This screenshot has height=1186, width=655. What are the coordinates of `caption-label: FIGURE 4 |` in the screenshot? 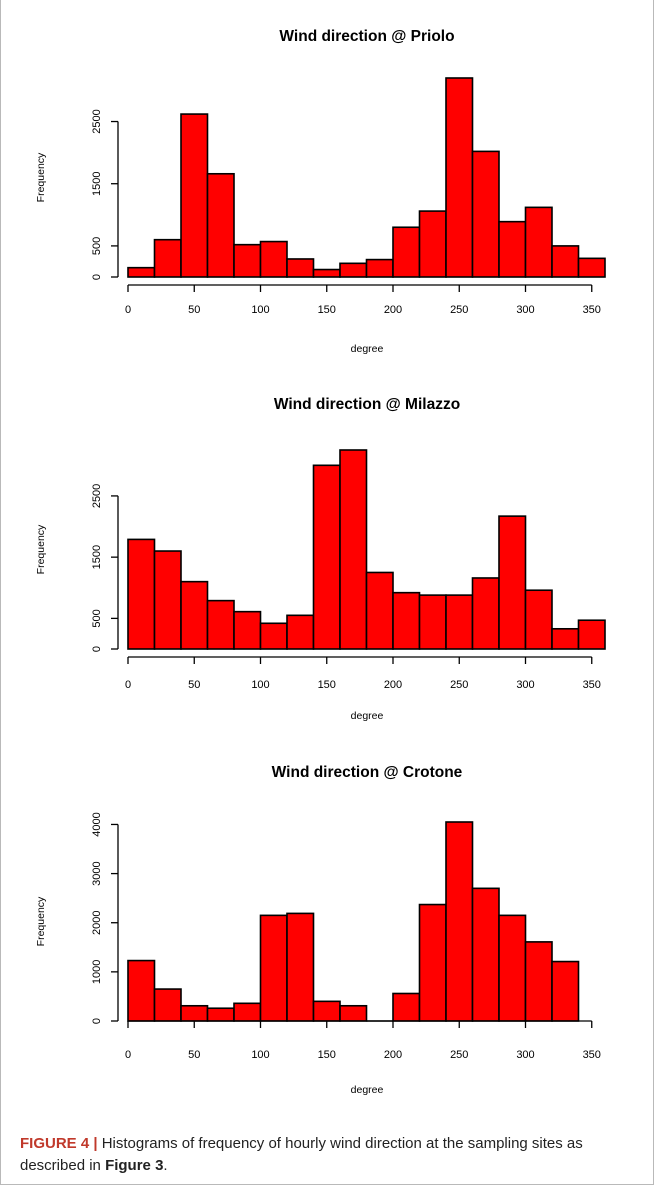 It's located at (59, 1143).